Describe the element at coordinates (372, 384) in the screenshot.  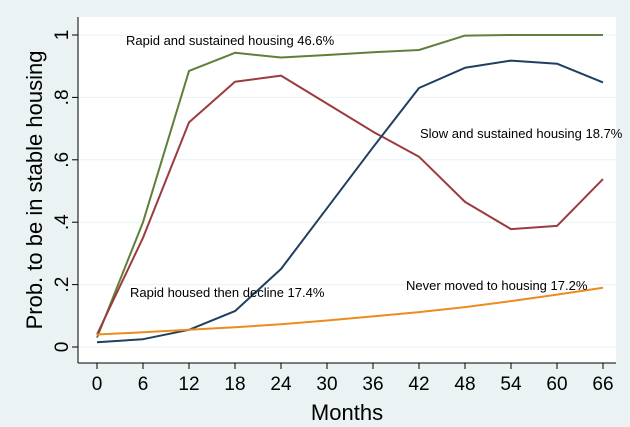
I see `x-tick-label: 36` at that location.